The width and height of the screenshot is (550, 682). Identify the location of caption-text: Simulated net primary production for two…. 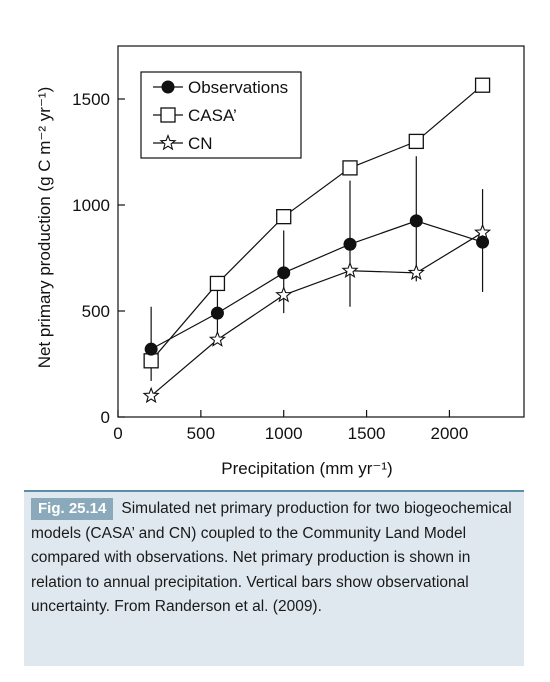
(271, 557).